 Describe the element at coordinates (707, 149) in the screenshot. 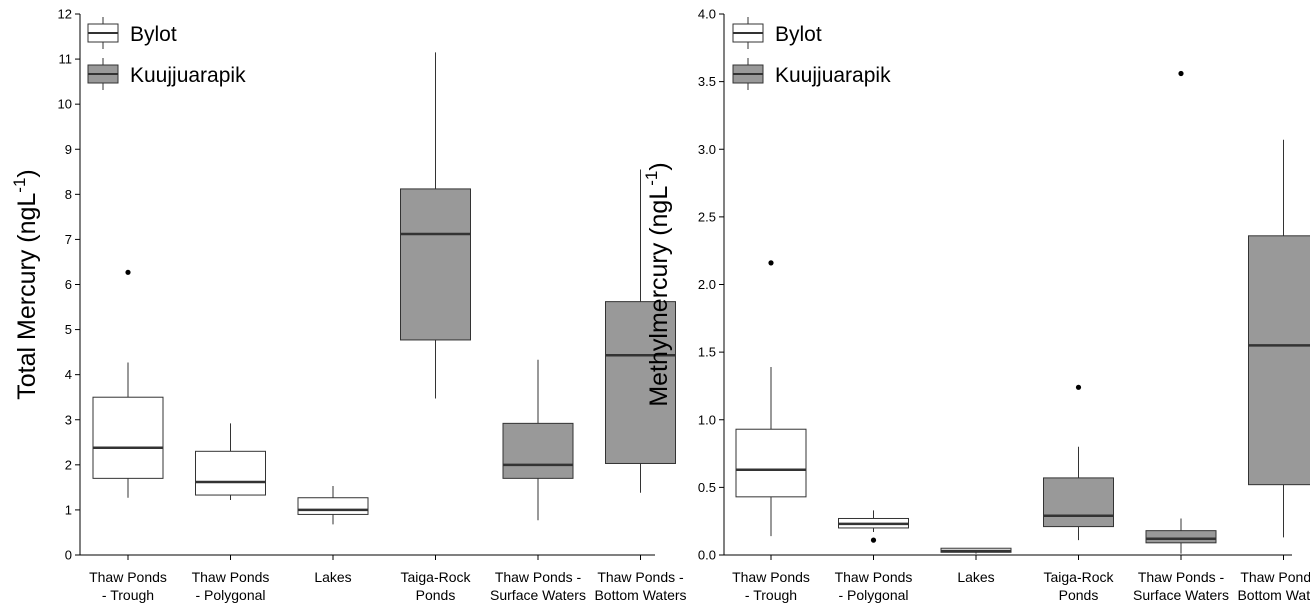

I see `y-tick-label: 3.0` at that location.